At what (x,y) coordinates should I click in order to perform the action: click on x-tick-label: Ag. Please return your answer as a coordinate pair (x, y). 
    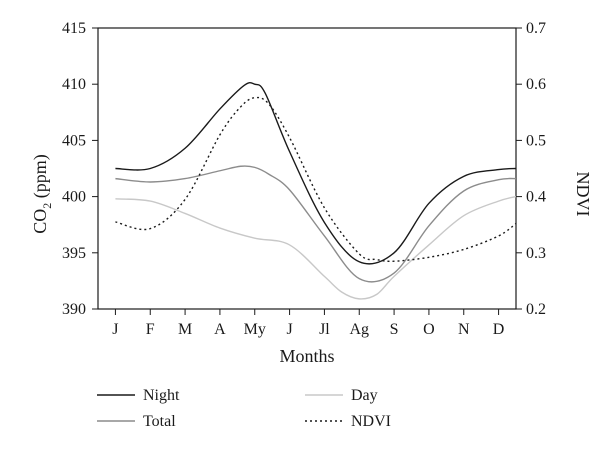
    Looking at the image, I should click on (359, 329).